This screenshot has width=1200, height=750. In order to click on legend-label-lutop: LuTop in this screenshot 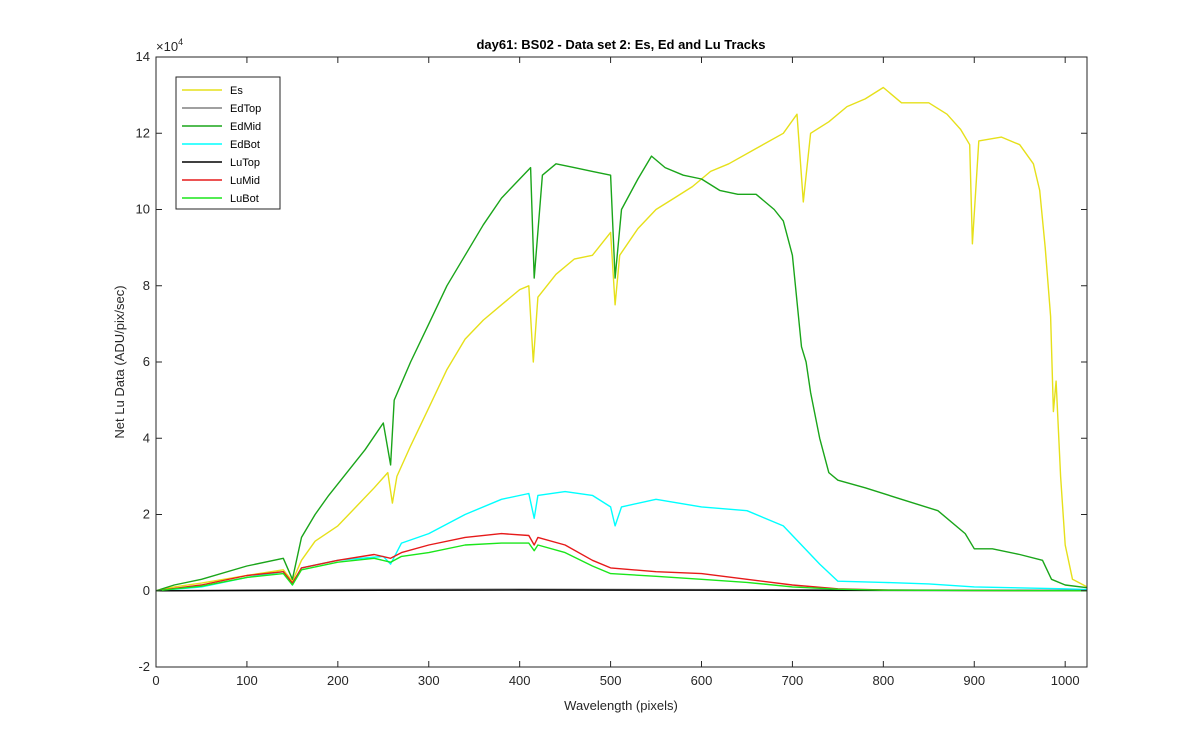, I will do `click(245, 163)`.